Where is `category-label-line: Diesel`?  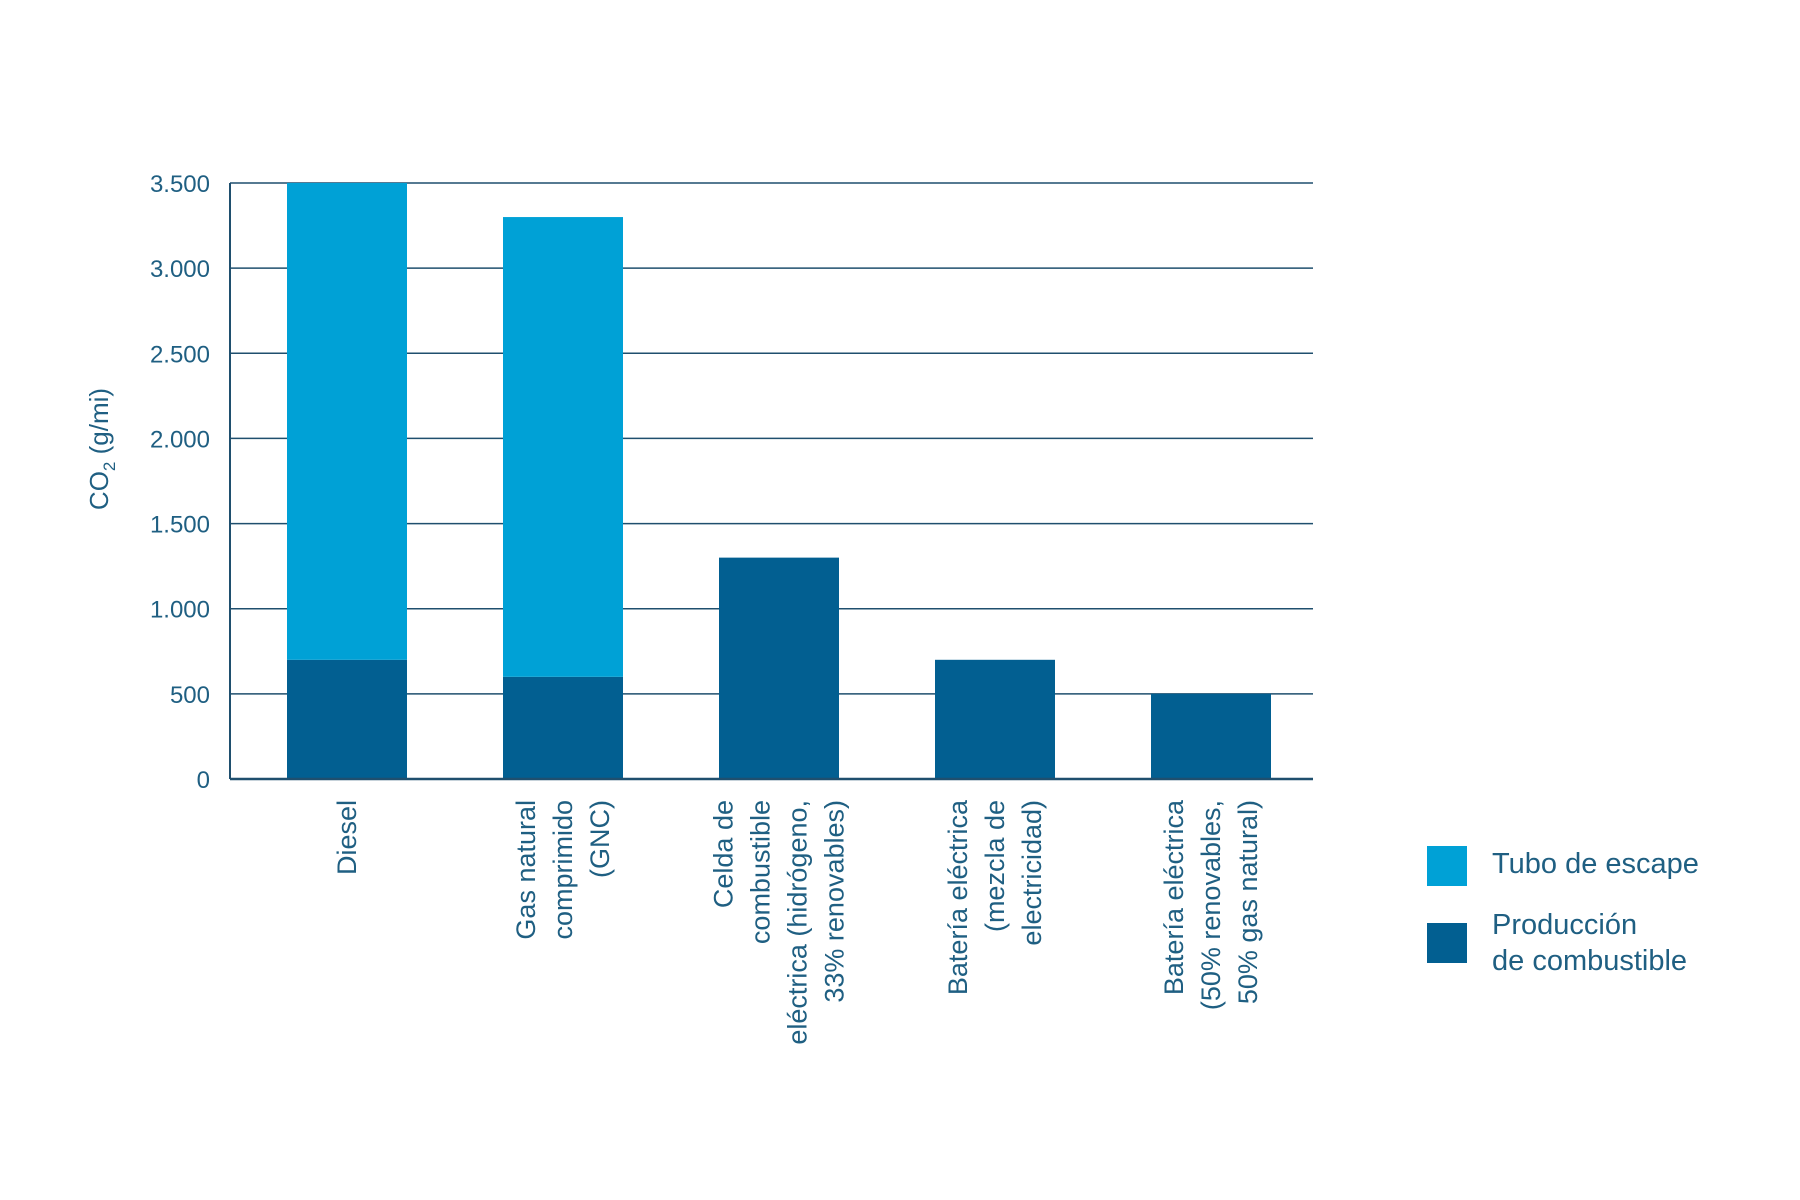 category-label-line: Diesel is located at coordinates (347, 837).